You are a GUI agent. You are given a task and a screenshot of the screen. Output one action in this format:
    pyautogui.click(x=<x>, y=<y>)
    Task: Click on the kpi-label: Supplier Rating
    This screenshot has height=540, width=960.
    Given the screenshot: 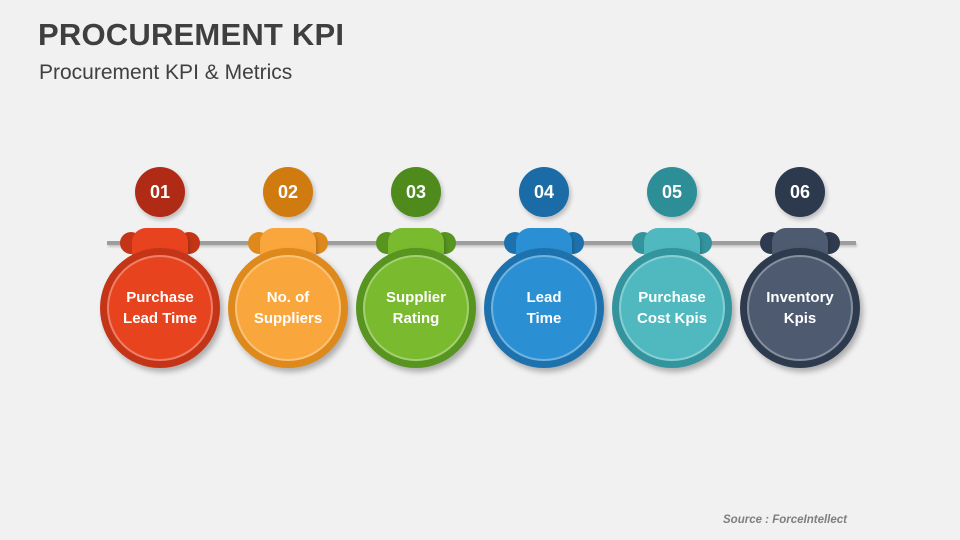 What is the action you would take?
    pyautogui.click(x=416, y=308)
    